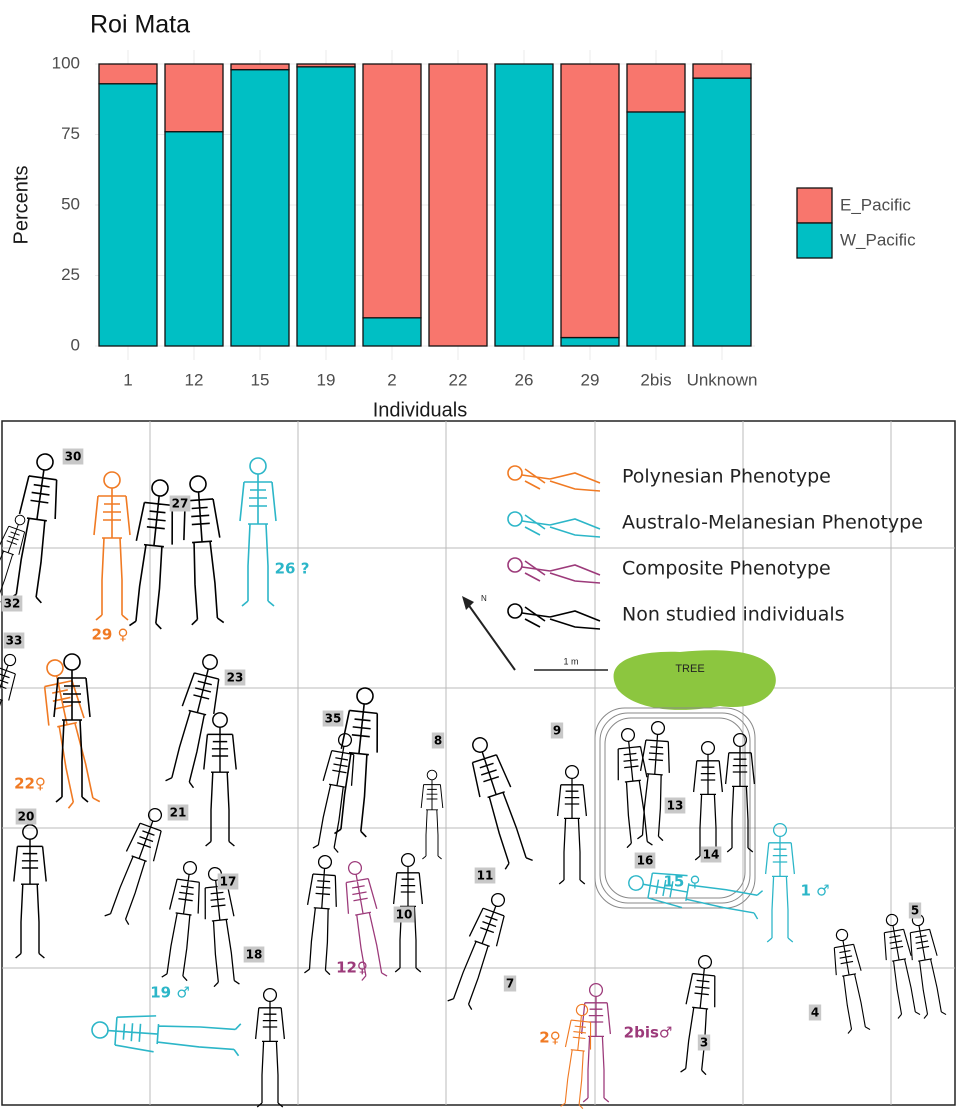 This screenshot has width=963, height=1109. What do you see at coordinates (549, 1038) in the screenshot?
I see `map-label: 2♀` at bounding box center [549, 1038].